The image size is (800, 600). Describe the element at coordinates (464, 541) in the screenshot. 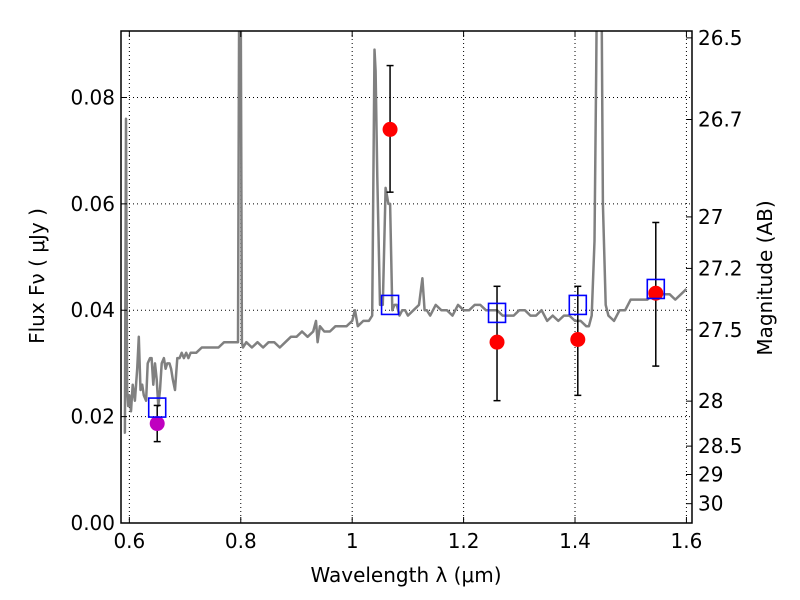

I see `x-tick-label: 1.2` at that location.